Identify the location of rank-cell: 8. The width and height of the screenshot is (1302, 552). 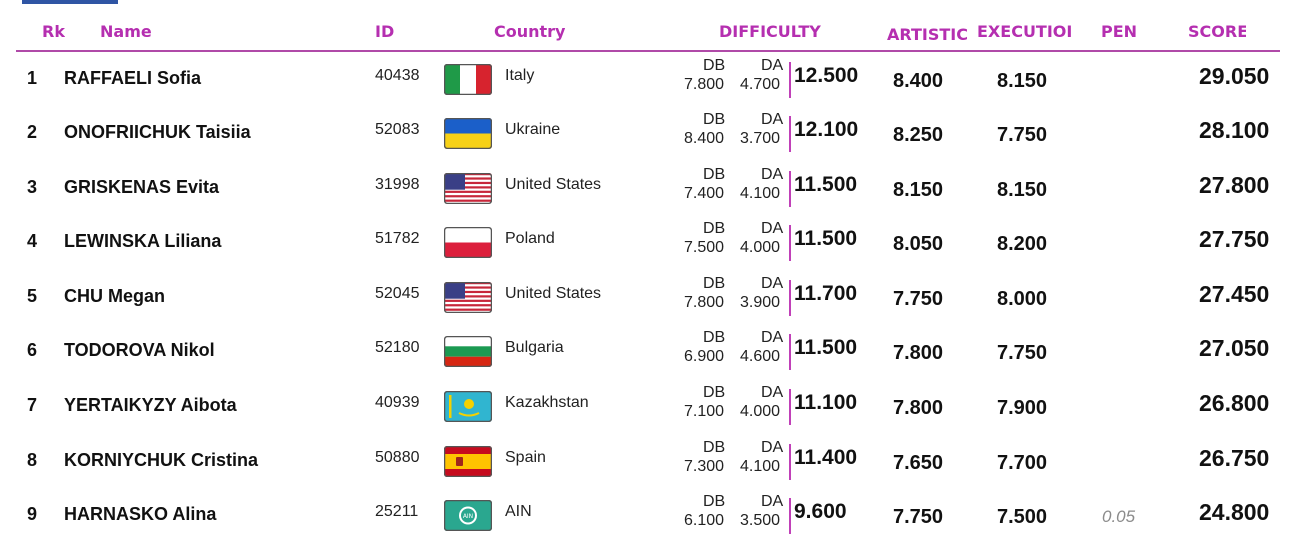
(32, 460).